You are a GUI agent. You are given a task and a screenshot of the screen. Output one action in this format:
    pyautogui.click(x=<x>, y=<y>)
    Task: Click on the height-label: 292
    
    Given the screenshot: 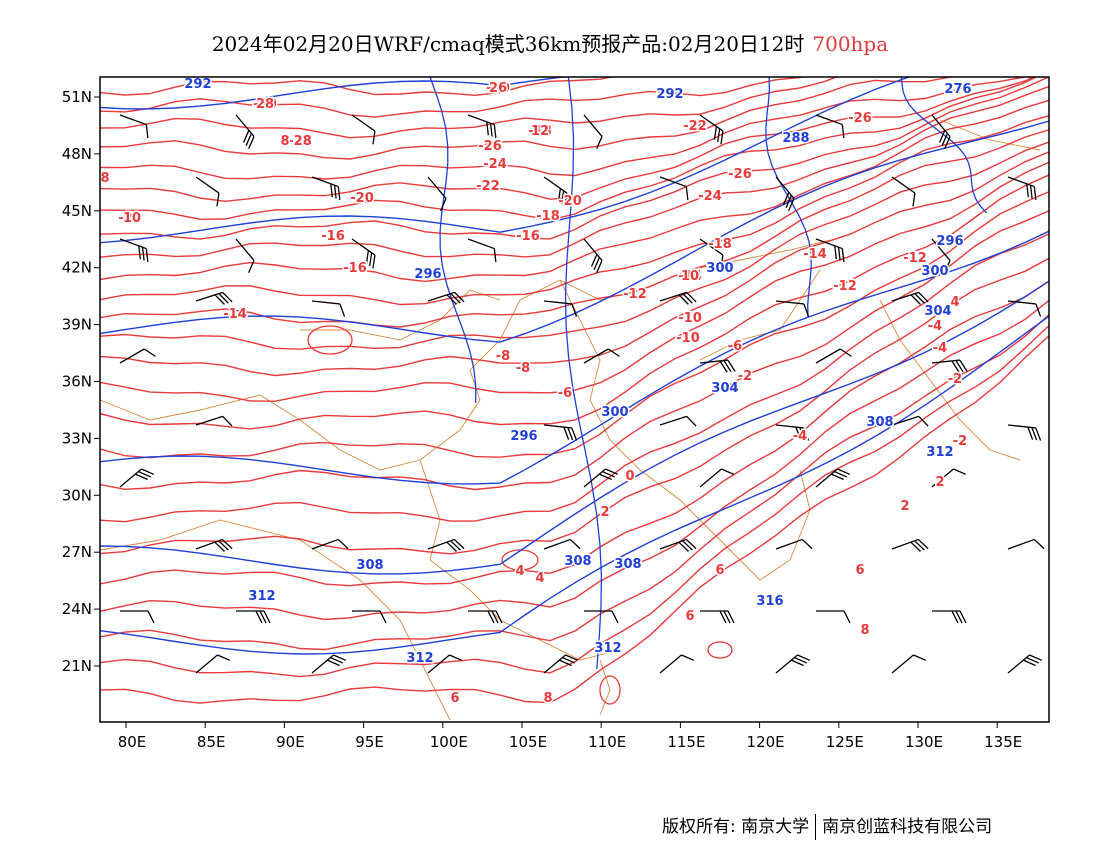 What is the action you would take?
    pyautogui.click(x=197, y=84)
    